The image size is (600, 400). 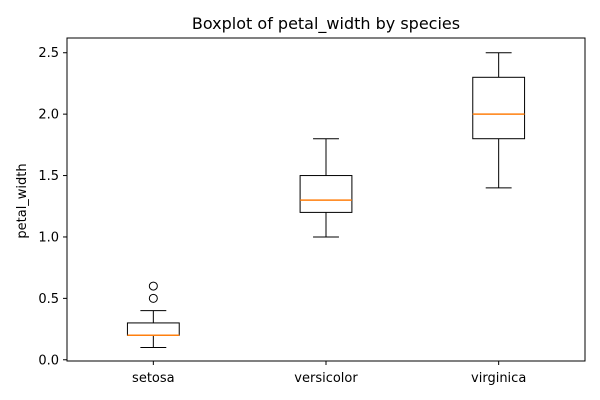 I want to click on y-tick-label: 0.5, so click(x=48, y=299).